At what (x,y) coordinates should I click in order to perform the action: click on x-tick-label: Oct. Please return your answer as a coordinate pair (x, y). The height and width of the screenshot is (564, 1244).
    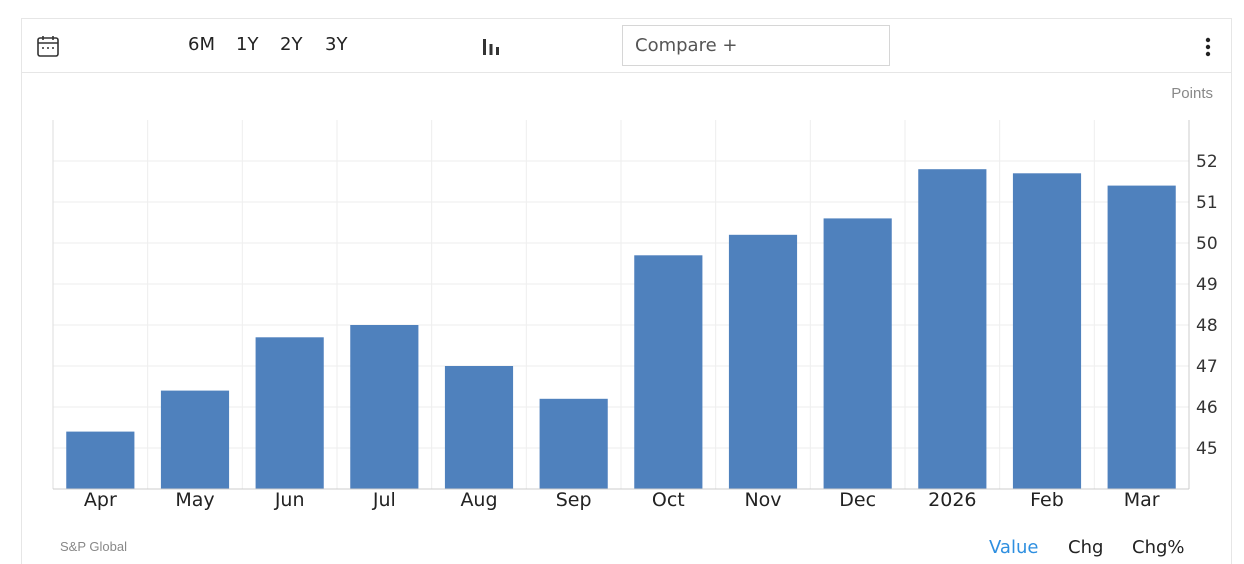
    Looking at the image, I should click on (668, 500).